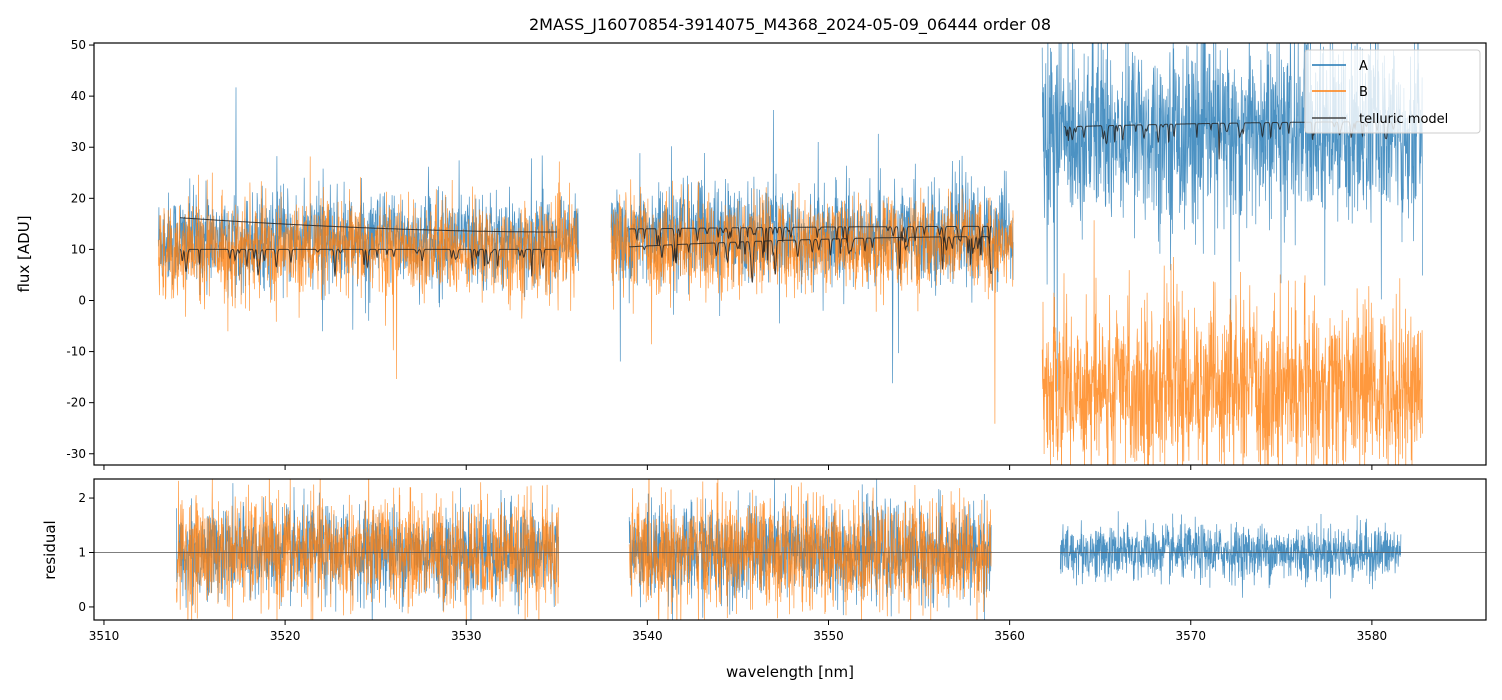  What do you see at coordinates (1363, 66) in the screenshot?
I see `legend-label-a: A` at bounding box center [1363, 66].